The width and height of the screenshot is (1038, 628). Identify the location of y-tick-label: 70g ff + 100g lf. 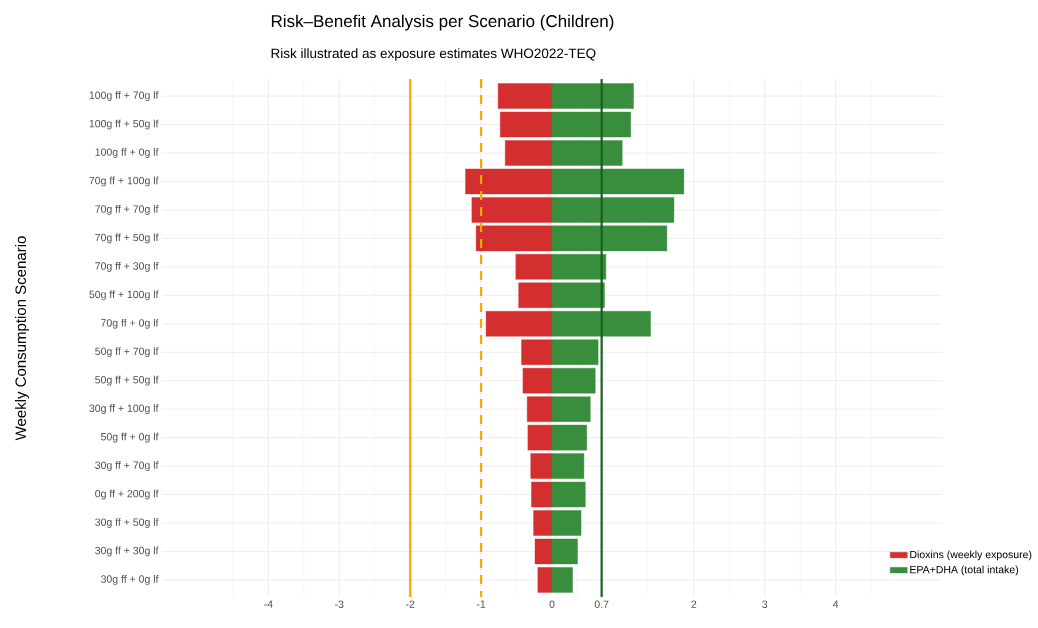
(124, 181).